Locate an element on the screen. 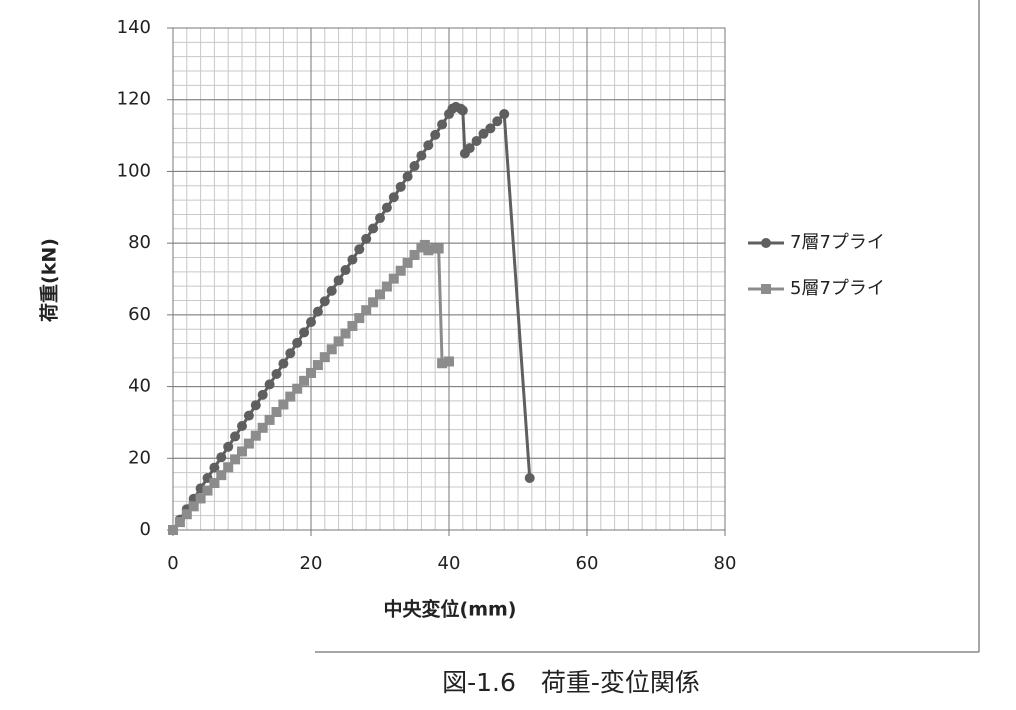 The height and width of the screenshot is (710, 1016). y-tick-label: 100 is located at coordinates (134, 170).